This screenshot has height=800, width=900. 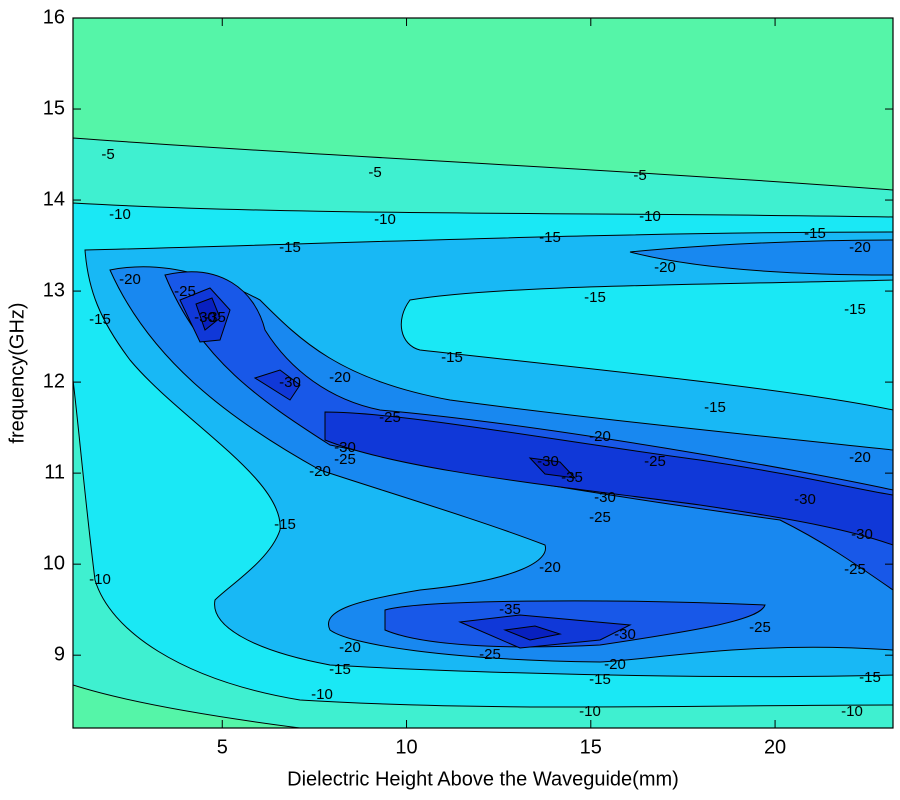 What do you see at coordinates (59, 654) in the screenshot?
I see `y-tick-label: 9` at bounding box center [59, 654].